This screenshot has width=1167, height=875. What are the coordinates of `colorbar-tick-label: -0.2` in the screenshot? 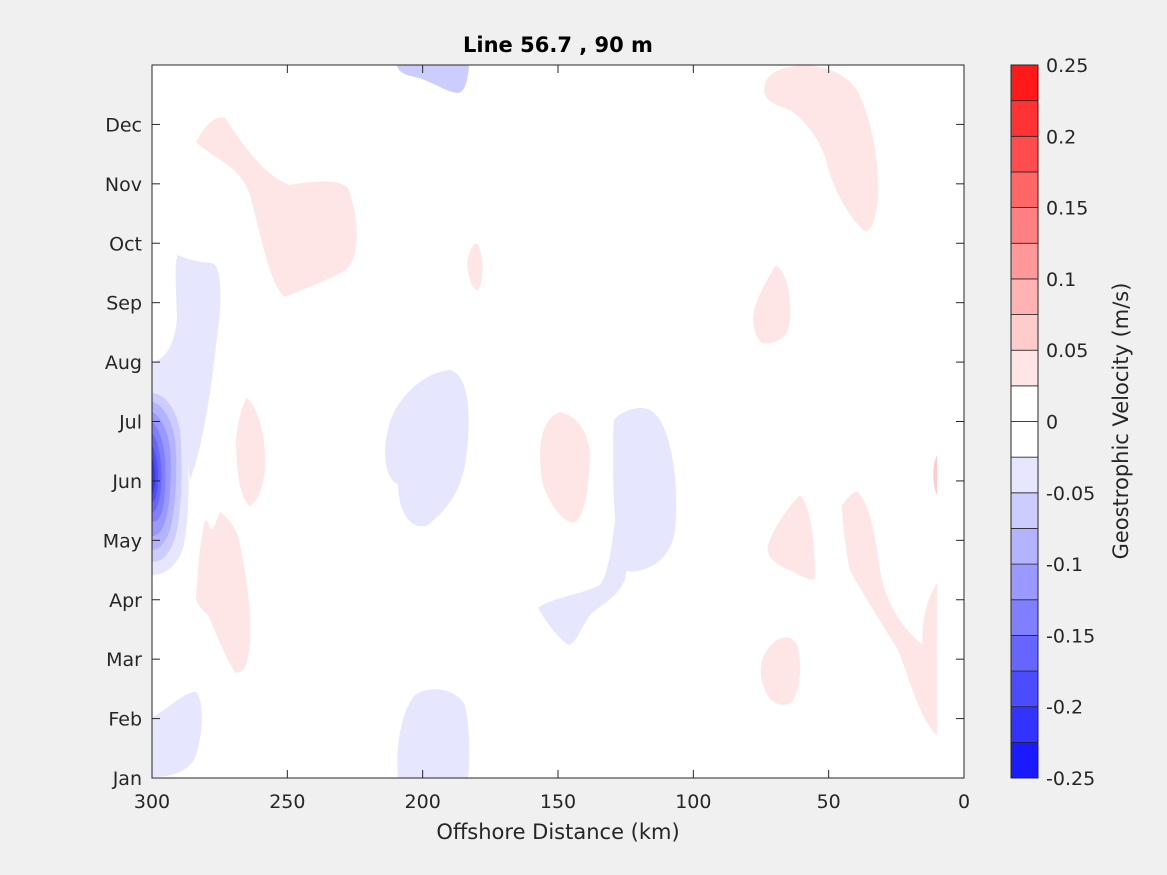 It's located at (1064, 708).